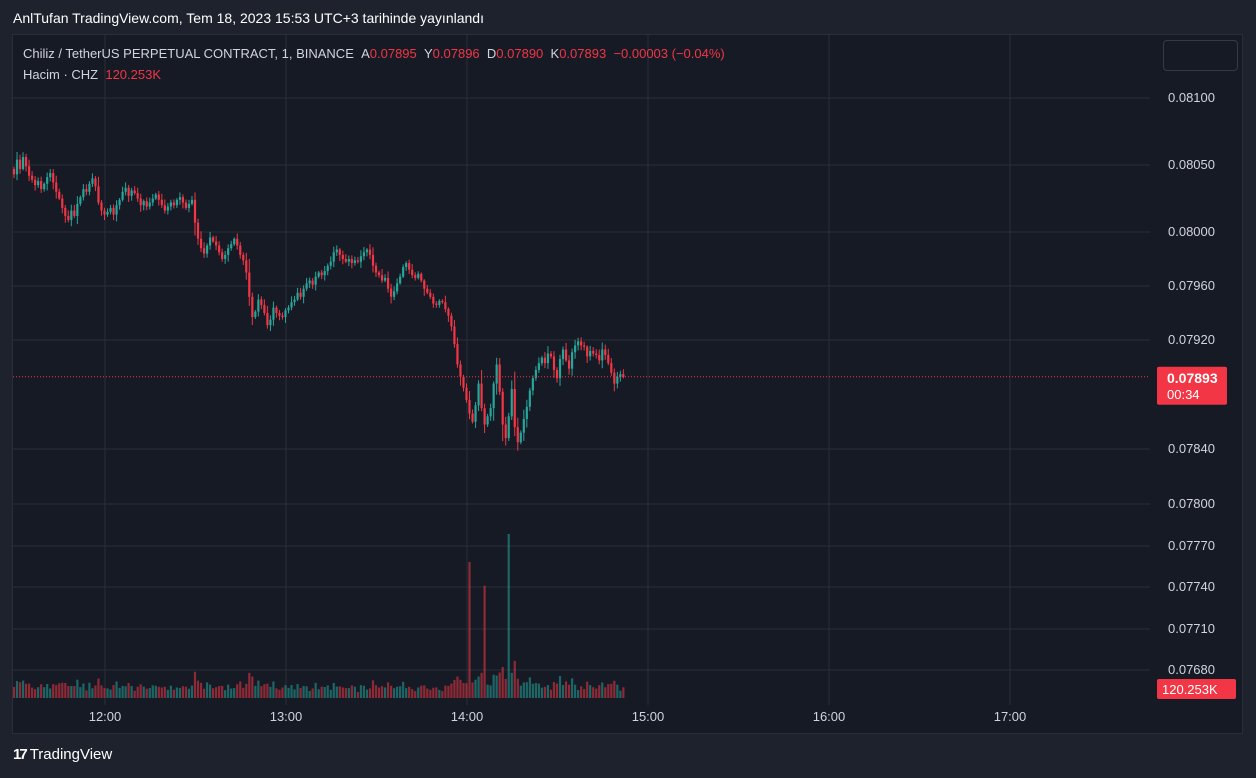 This screenshot has height=778, width=1256. I want to click on tradingview-logo: 17 TradingView, so click(62, 754).